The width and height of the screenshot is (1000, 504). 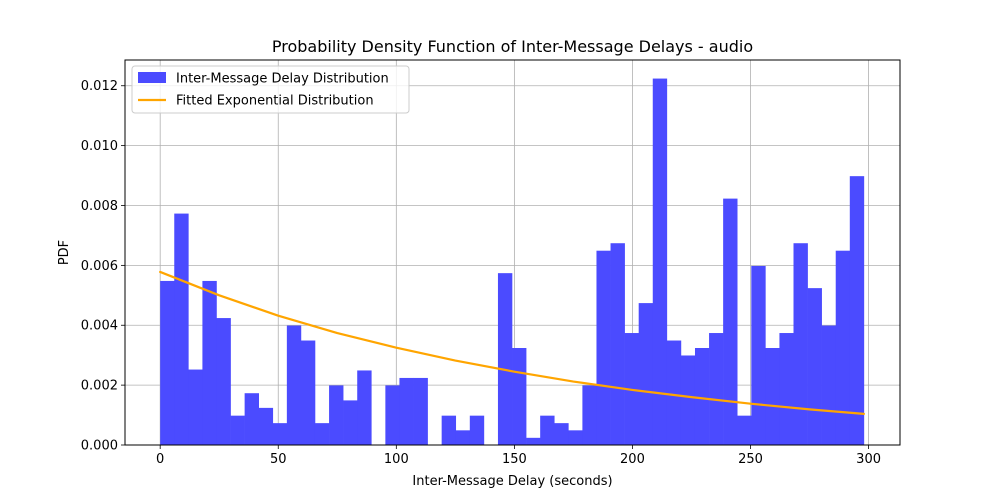 I want to click on legend-box, so click(x=270, y=89).